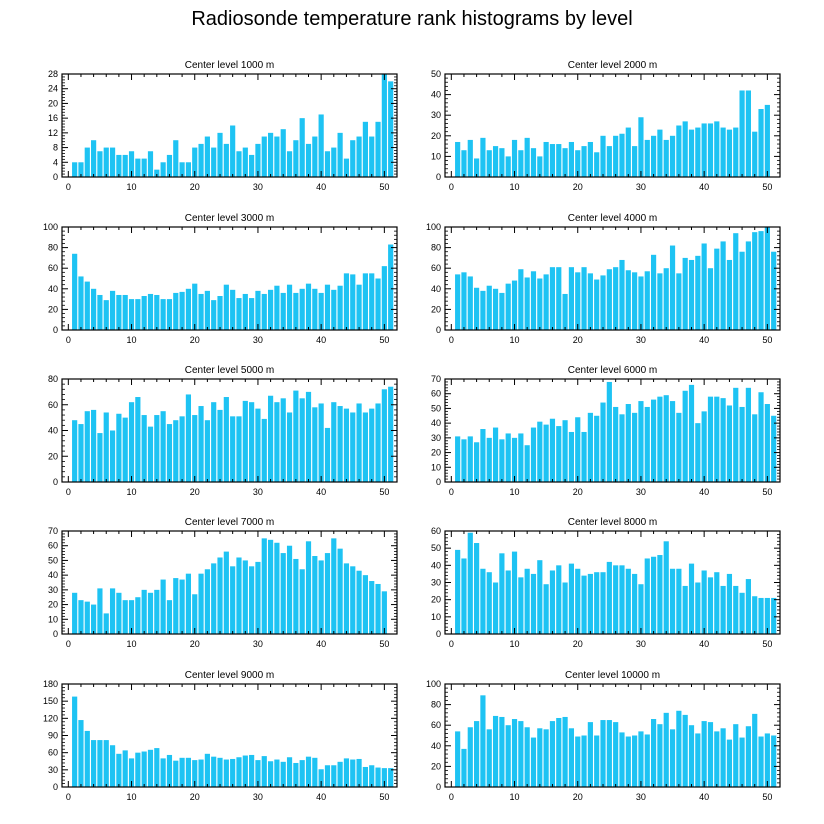  What do you see at coordinates (50, 227) in the screenshot?
I see `y-tick-label: 100` at bounding box center [50, 227].